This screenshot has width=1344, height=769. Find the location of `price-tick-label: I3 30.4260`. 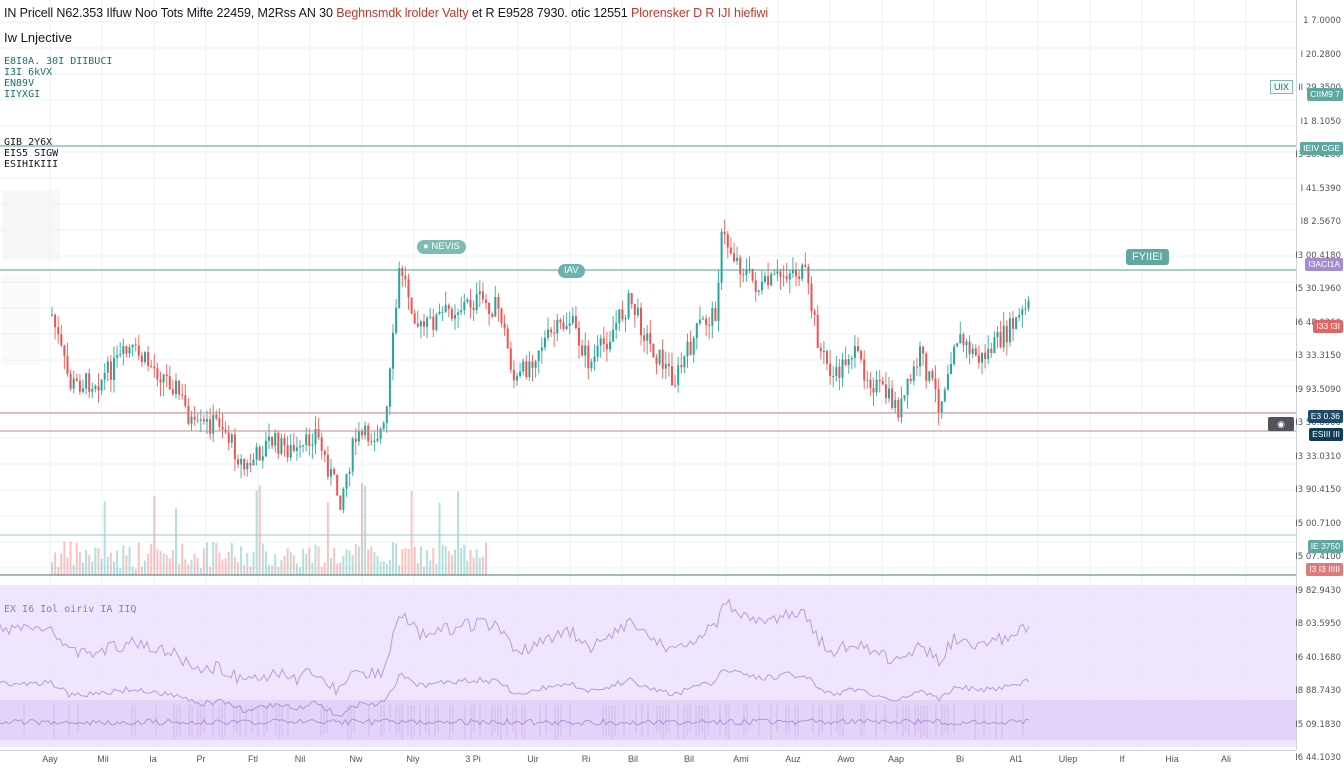

price-tick-label: I3 30.4260 is located at coordinates (1318, 155).